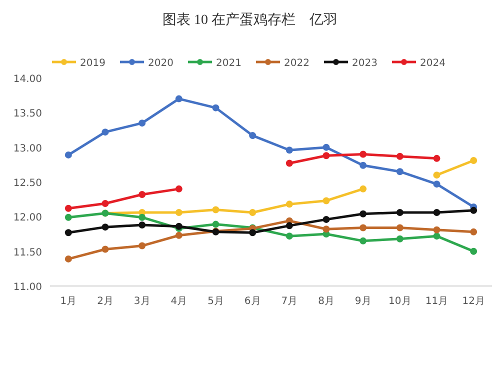 Image resolution: width=500 pixels, height=368 pixels. Describe the element at coordinates (250, 20) in the screenshot. I see `chart-title: 图表 10 在产蛋鸡存栏 亿羽` at that location.